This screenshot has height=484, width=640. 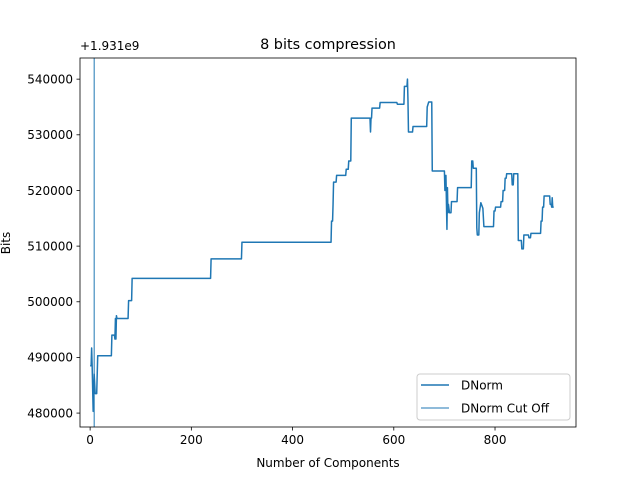 What do you see at coordinates (327, 463) in the screenshot?
I see `x-axis-label: Number of Components` at bounding box center [327, 463].